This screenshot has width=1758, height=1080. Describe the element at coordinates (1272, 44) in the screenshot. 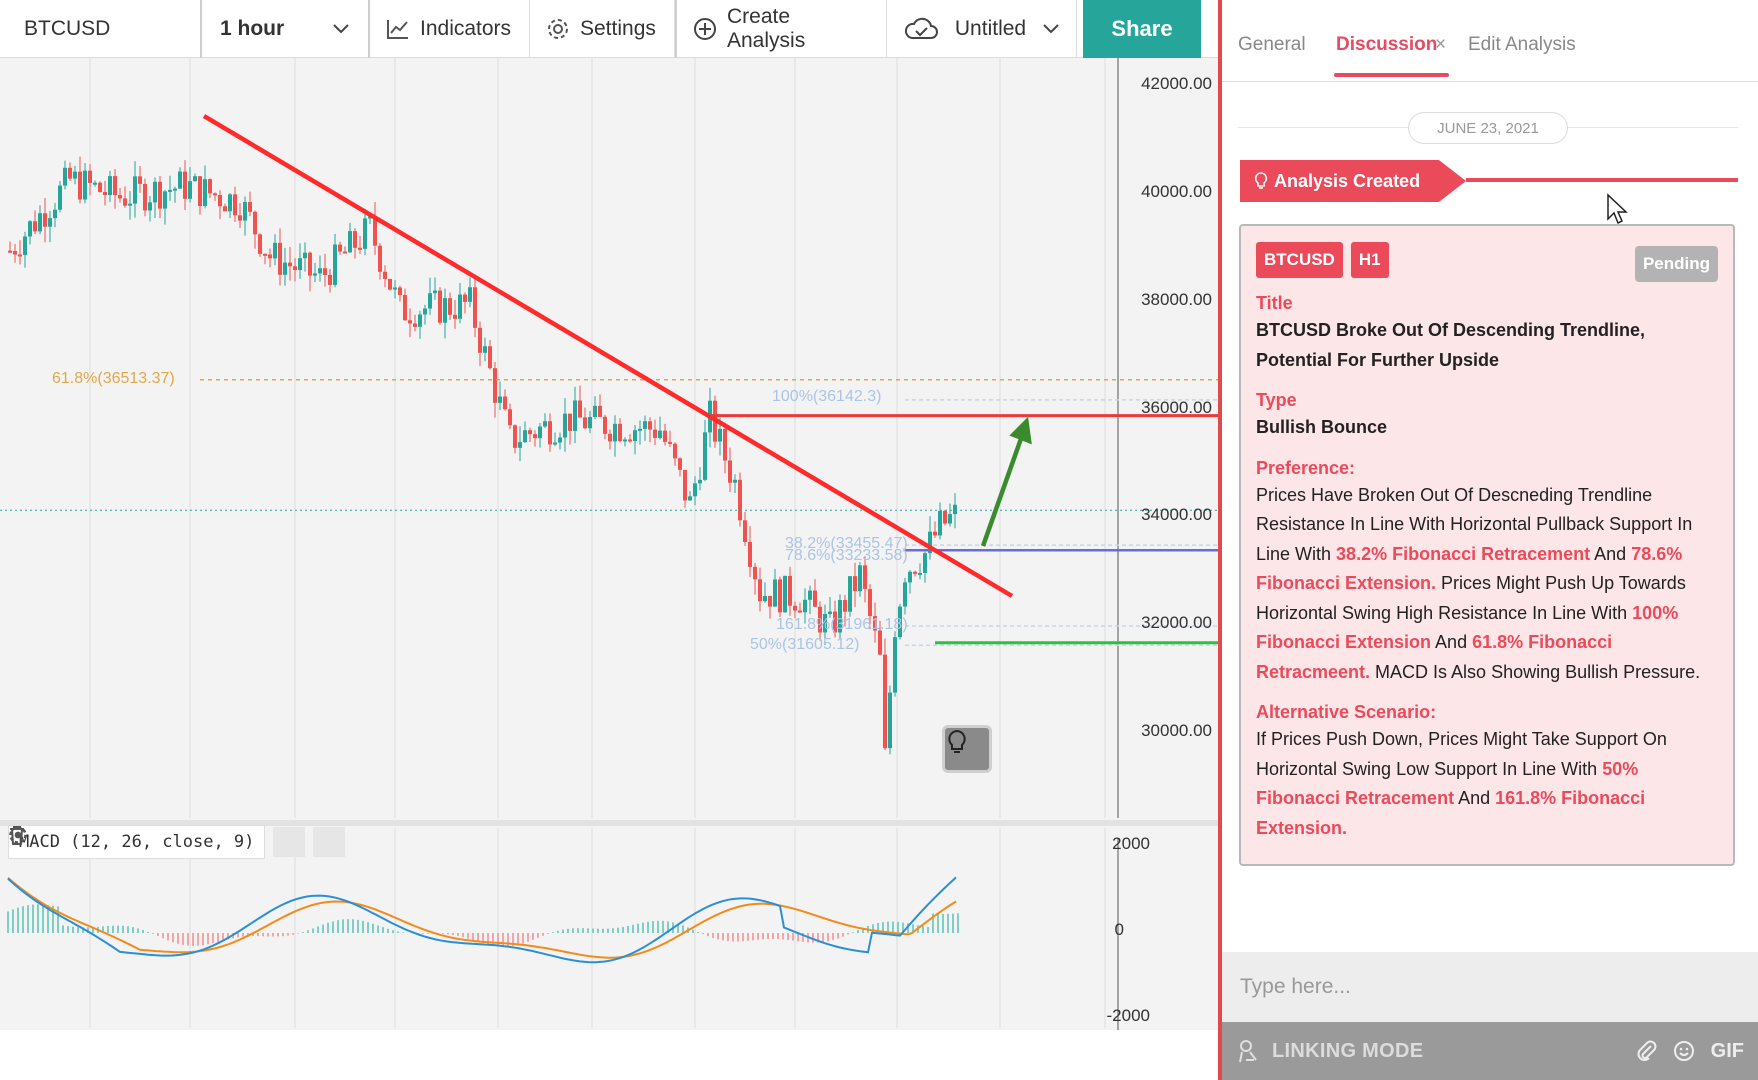

I see `tab-general: General` at that location.